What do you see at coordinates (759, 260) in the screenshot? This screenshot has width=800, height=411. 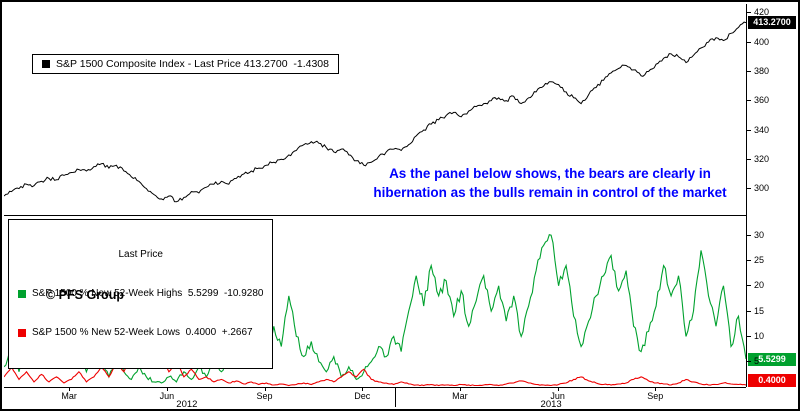 I see `y-axis-label: 25` at bounding box center [759, 260].